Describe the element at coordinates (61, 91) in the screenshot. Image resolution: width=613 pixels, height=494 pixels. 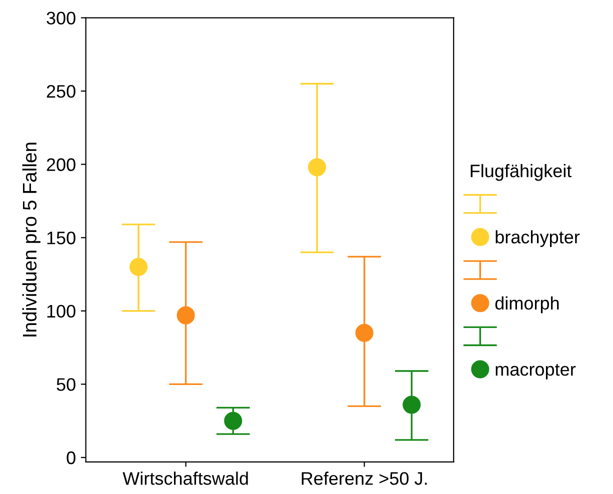
I see `y-tick-label: 250` at that location.